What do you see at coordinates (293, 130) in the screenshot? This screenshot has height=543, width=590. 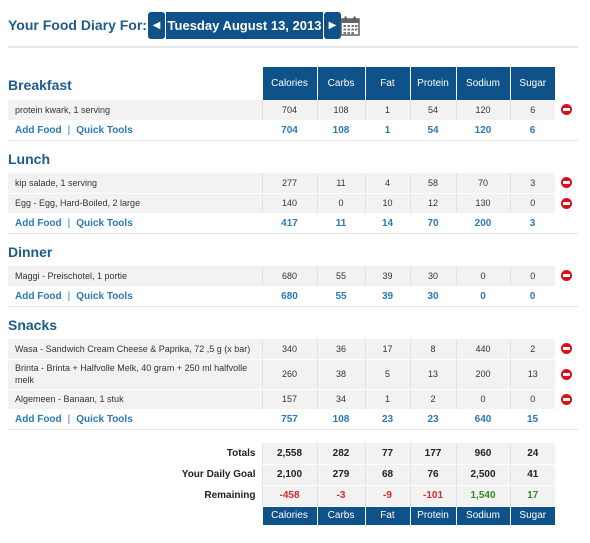 I see `meal-totals-row: Add Food | Quick Tools 704 108 1 54 120 6` at bounding box center [293, 130].